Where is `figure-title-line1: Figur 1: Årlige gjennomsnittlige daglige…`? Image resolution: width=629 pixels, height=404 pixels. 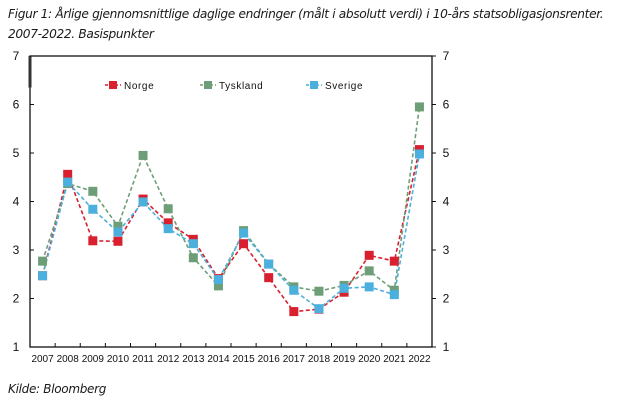
figure-title-line1: Figur 1: Årlige gjennomsnittlige daglige… is located at coordinates (306, 14).